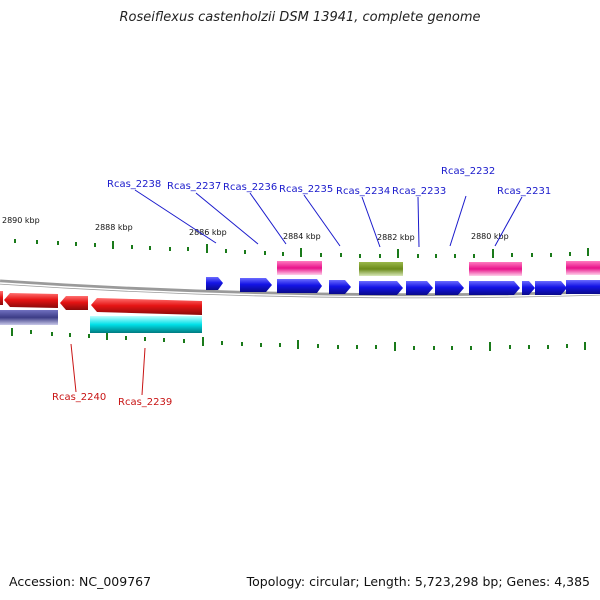 This screenshot has height=600, width=600. I want to click on gene-label-rcas-2238: Rcas_2238, so click(134, 184).